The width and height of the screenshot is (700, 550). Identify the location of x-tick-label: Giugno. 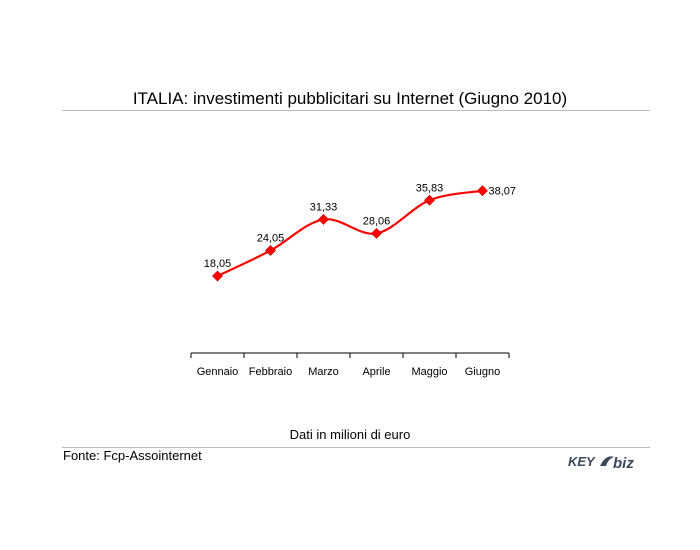
(482, 372).